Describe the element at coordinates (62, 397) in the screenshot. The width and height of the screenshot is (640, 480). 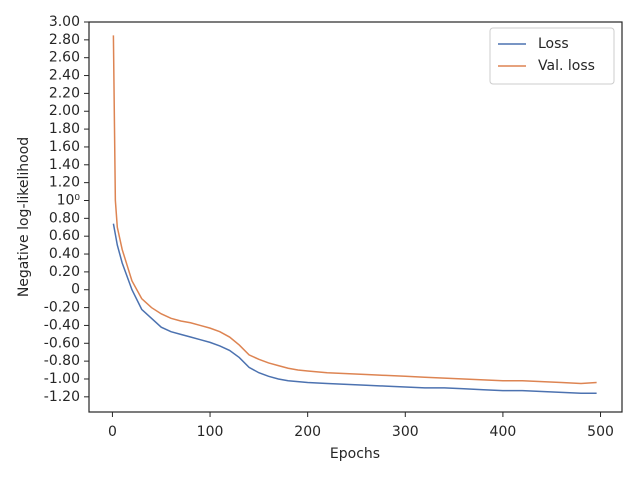
I see `y-tick-label: -1.20` at that location.